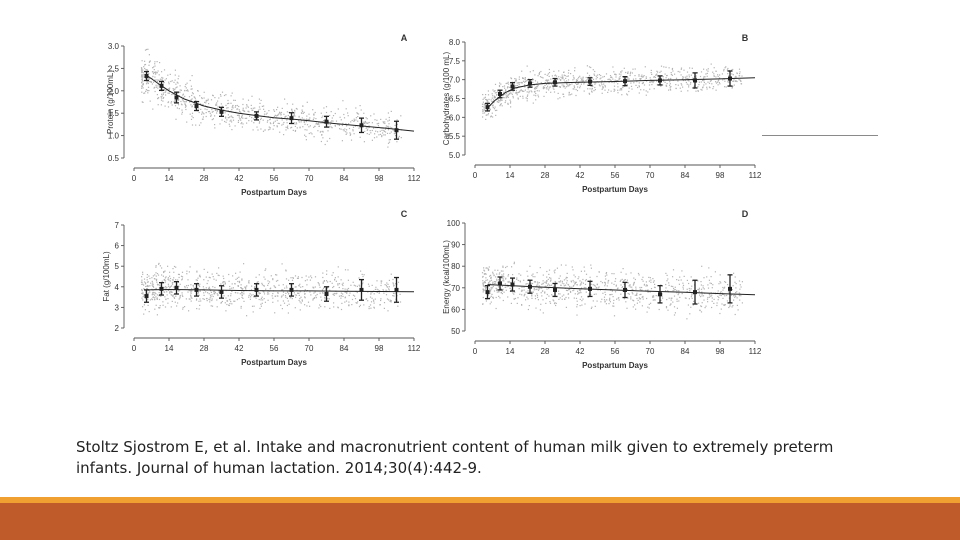  I want to click on scatter-points, so click(612, 290).